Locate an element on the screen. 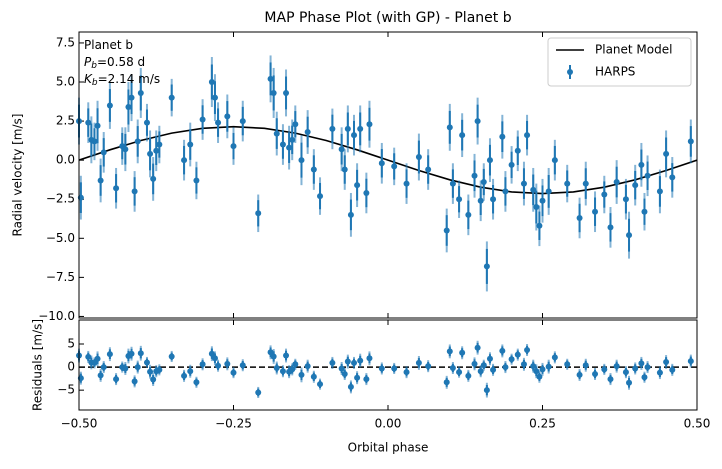 Image resolution: width=722 pixels, height=469 pixels. y-tick-label: −10.0 is located at coordinates (56, 316).